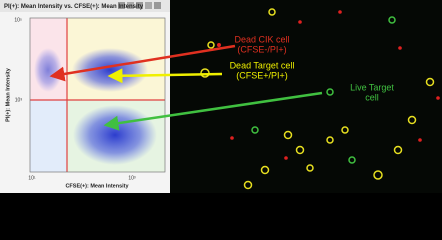 The image size is (442, 240). Describe the element at coordinates (261, 39) in the screenshot. I see `annotation: Dead CIK cell` at that location.